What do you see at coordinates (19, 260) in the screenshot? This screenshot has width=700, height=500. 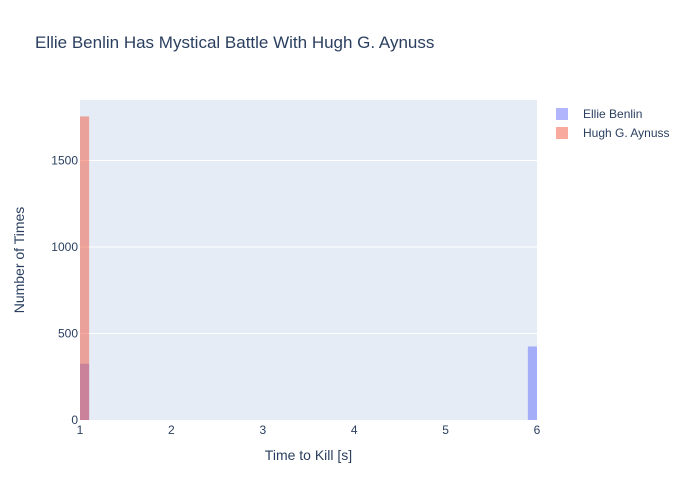 I see `y-axis-label: Number of Times` at bounding box center [19, 260].